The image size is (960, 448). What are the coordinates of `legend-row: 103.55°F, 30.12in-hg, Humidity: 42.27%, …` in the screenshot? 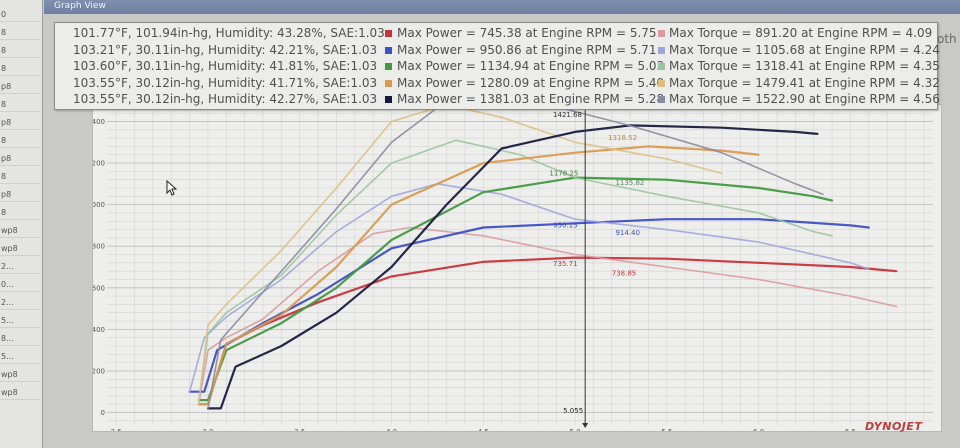 It's located at (497, 100).